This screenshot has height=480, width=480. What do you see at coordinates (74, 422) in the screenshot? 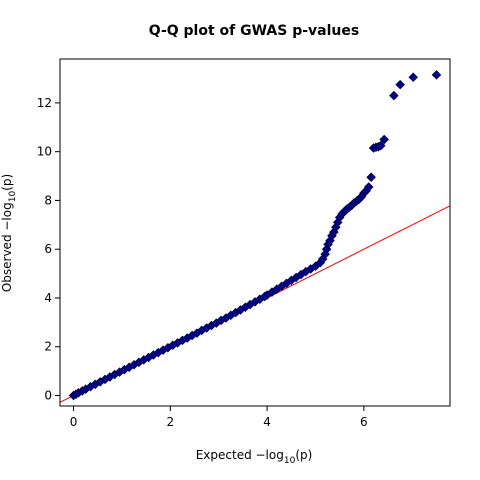
I see `x-tick-label: 0` at bounding box center [74, 422].